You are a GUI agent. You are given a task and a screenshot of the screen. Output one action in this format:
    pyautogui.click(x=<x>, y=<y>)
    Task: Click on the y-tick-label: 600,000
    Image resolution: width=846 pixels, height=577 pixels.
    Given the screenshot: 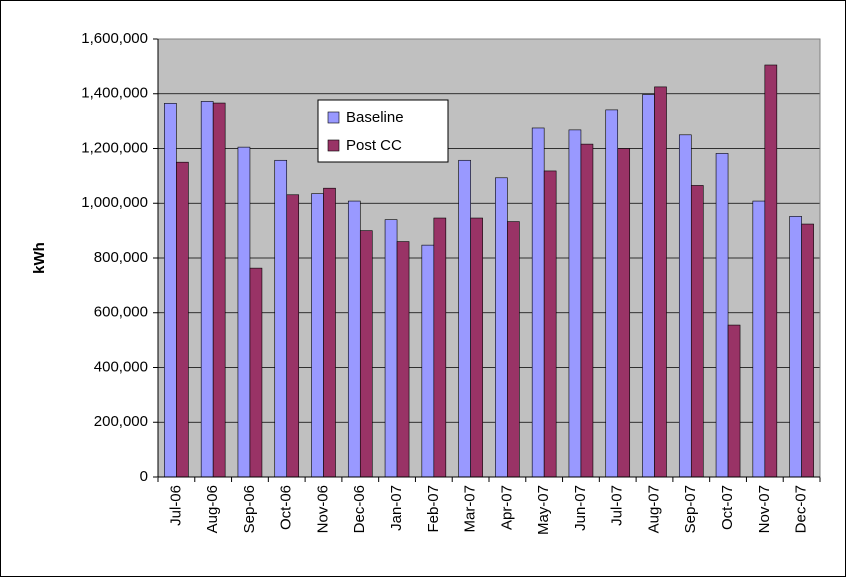 What is the action you would take?
    pyautogui.click(x=121, y=312)
    